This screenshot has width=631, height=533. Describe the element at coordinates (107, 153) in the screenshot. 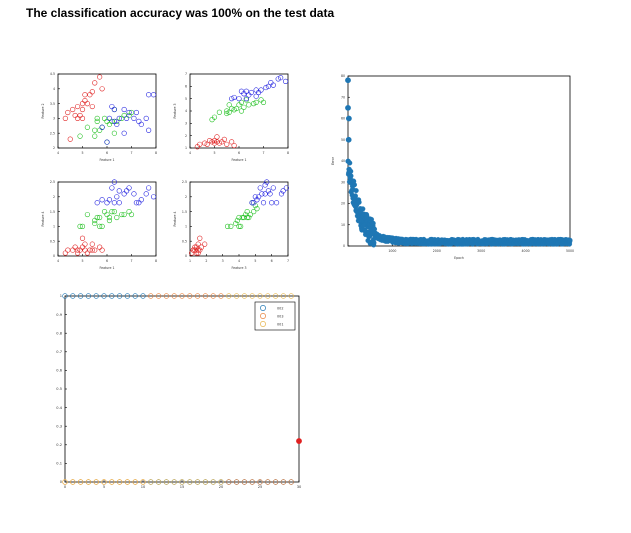

I see `x-tick-label: 6` at that location.